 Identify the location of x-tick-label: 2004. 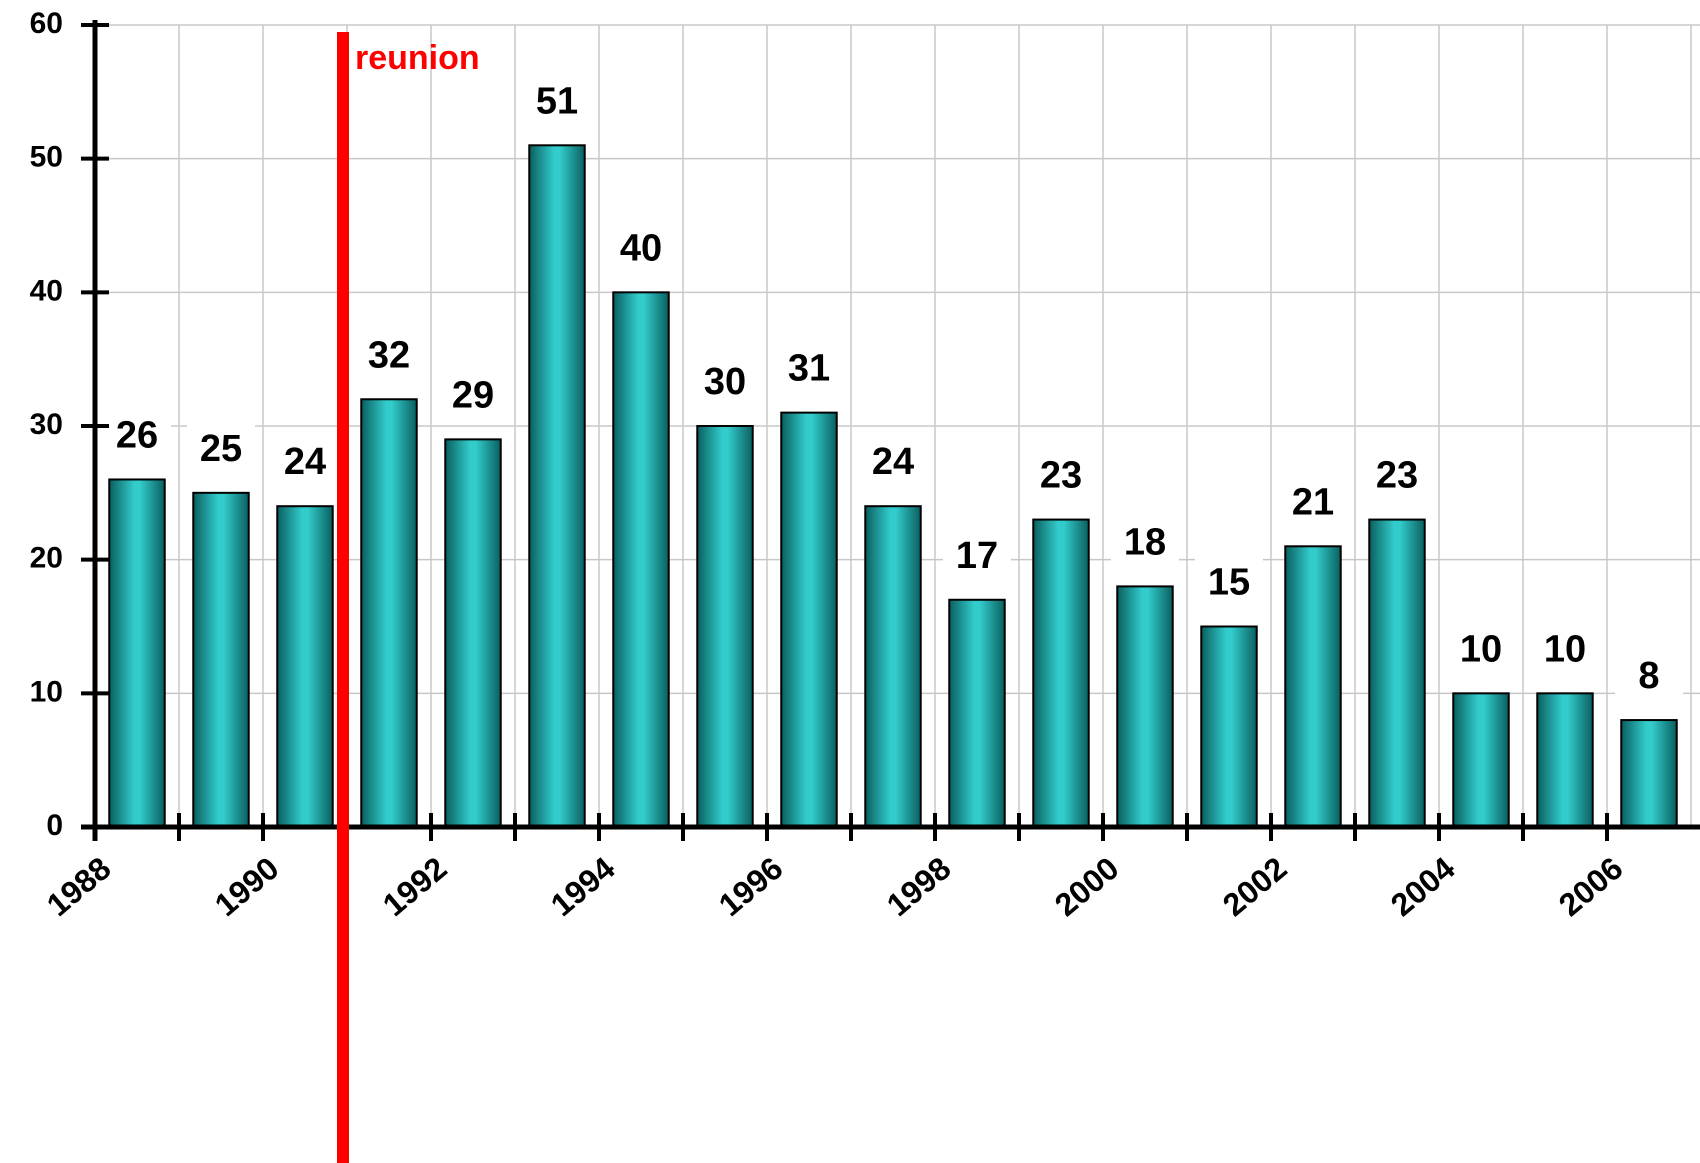
(1423, 886).